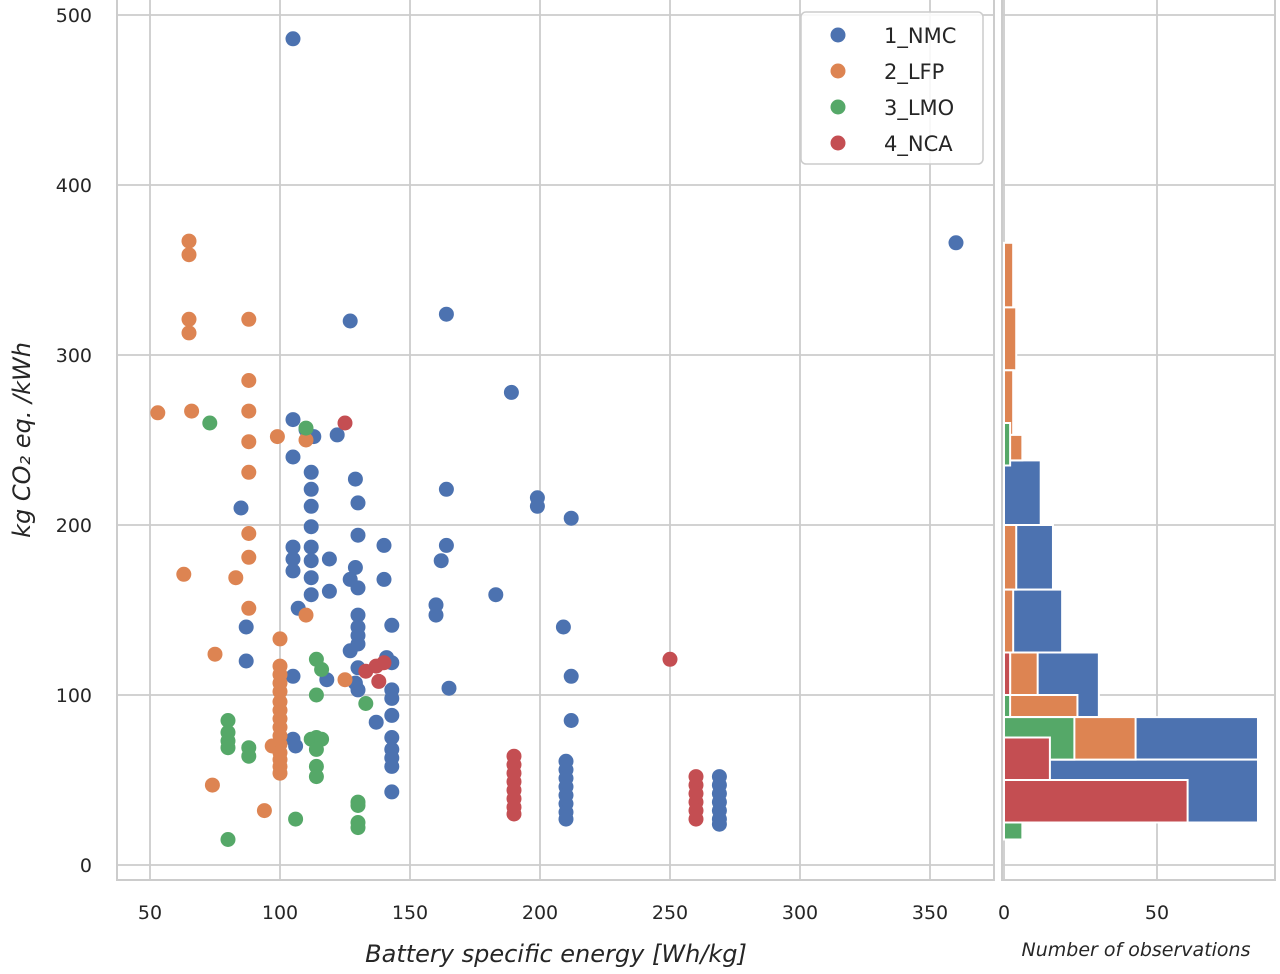  Describe the element at coordinates (1157, 913) in the screenshot. I see `histogram-x-tick-label: 50` at that location.